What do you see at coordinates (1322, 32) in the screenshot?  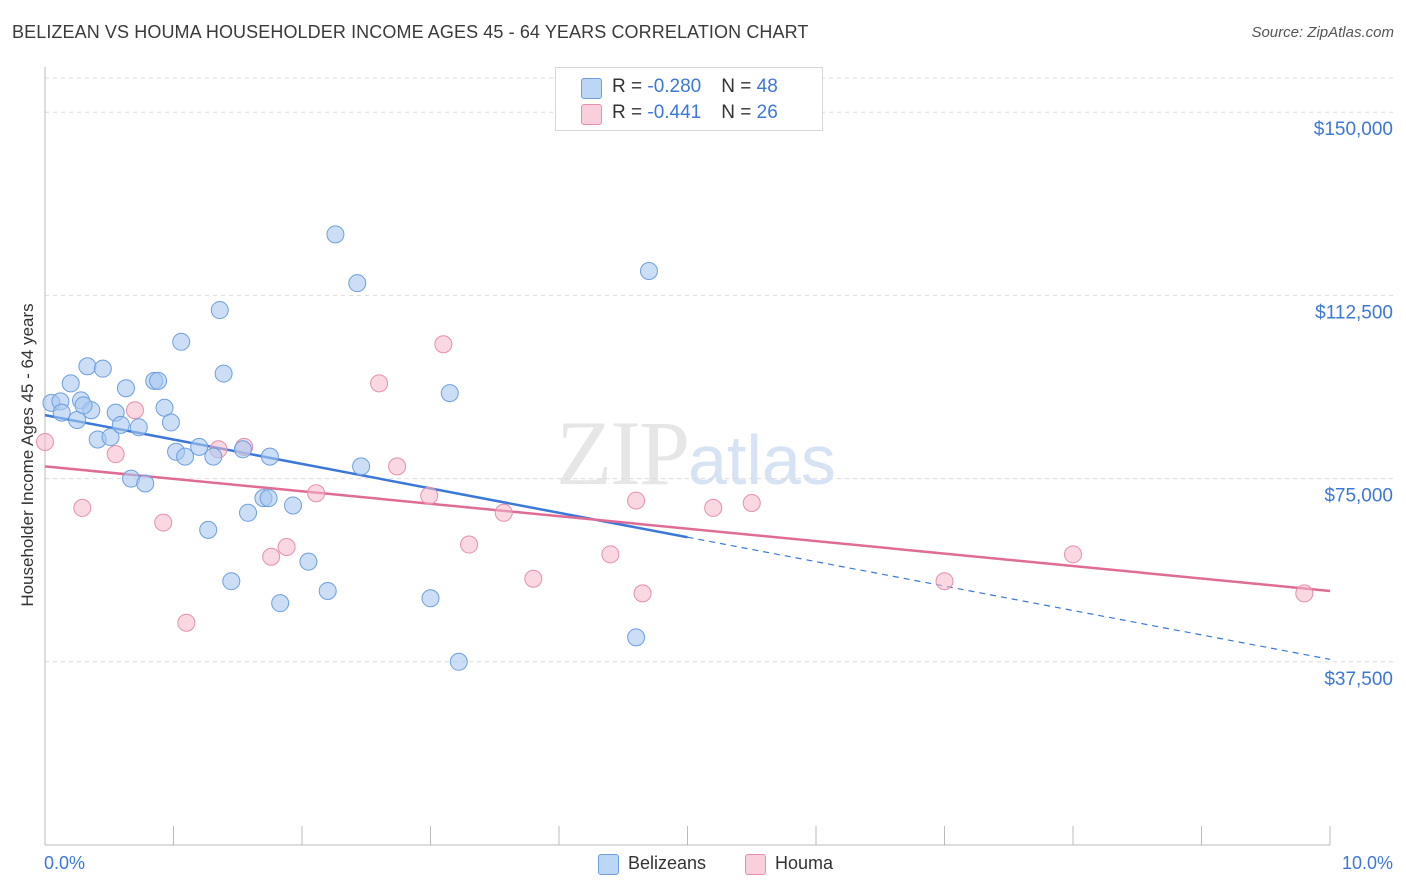 I see `source-label: Source: ZipAtlas.com` at bounding box center [1322, 32].